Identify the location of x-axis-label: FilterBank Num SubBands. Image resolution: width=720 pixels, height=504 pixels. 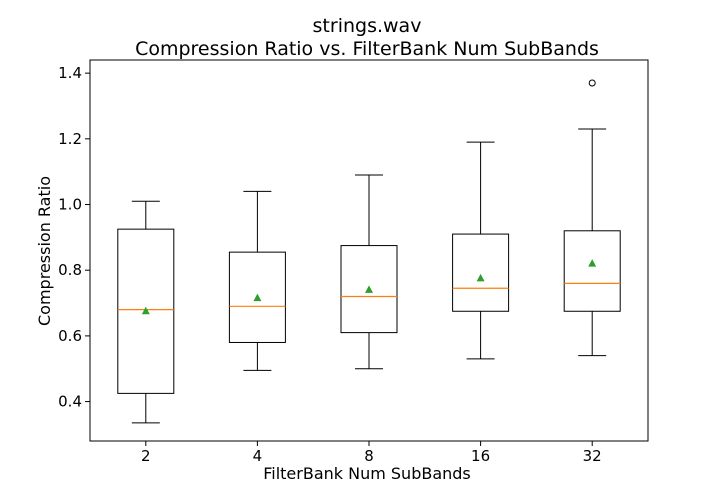
(367, 473).